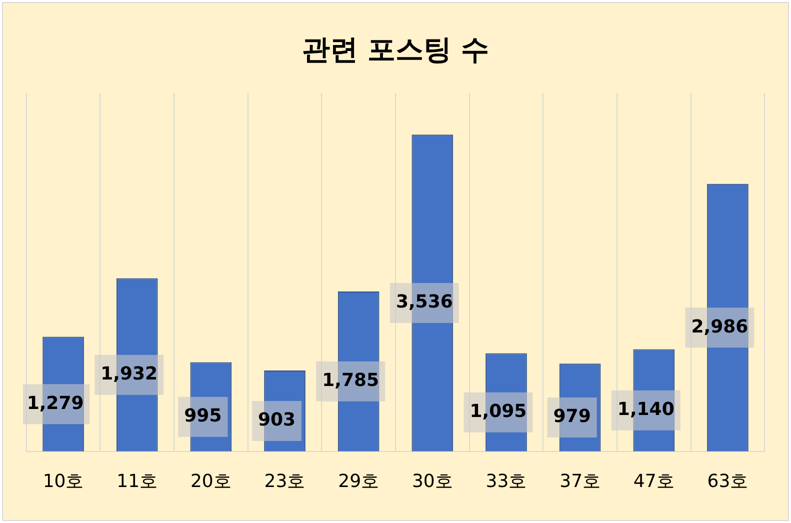  Describe the element at coordinates (653, 481) in the screenshot. I see `x-tick-label: 47호` at that location.